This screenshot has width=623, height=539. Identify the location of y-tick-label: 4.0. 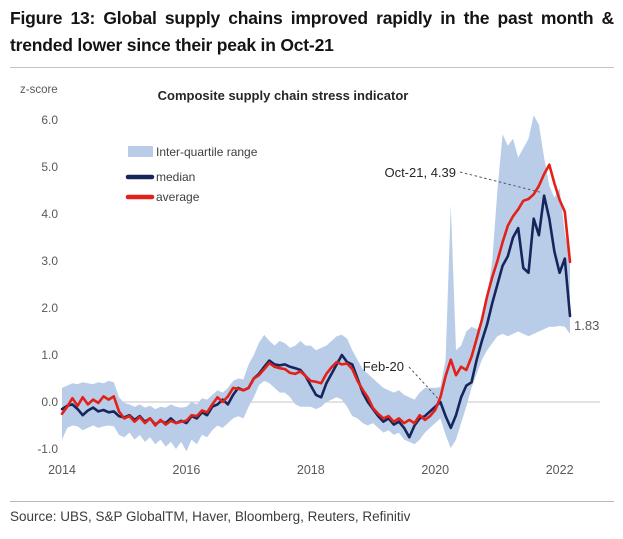
(49, 214).